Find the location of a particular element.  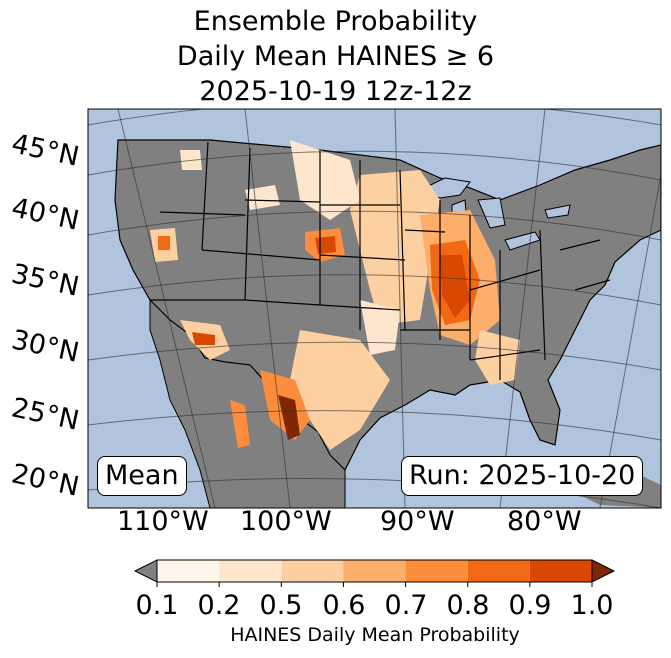

patch-mexico-core is located at coordinates (289, 417).